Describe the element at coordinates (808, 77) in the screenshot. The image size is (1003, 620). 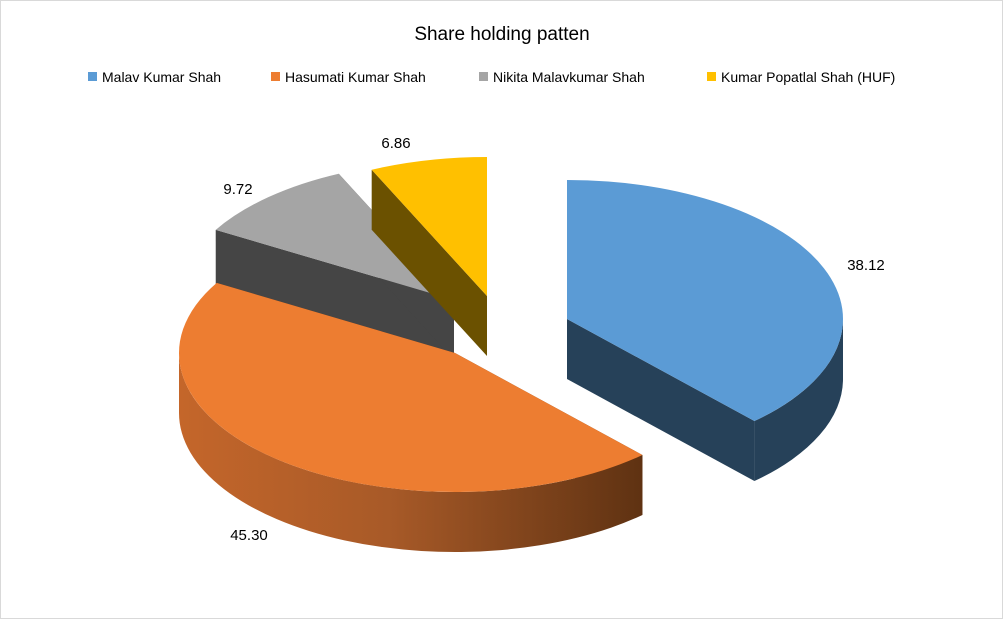
I see `legend-label-kumar-popatlal-shah-huf: Kumar Popatlal Shah (HUF)` at that location.